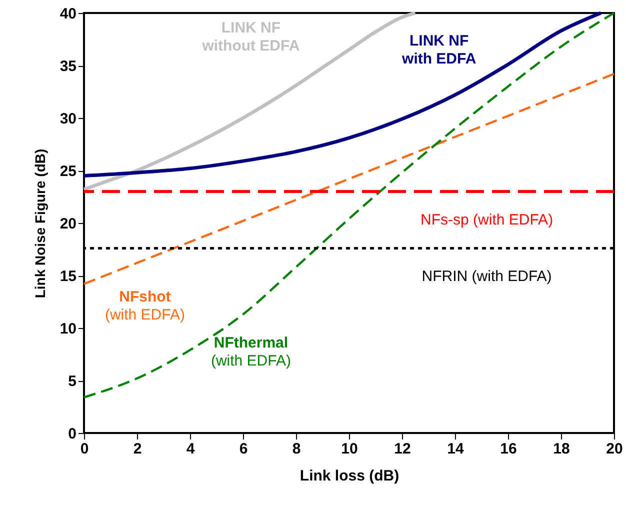  Describe the element at coordinates (84, 449) in the screenshot. I see `x-tick-label: 0` at that location.